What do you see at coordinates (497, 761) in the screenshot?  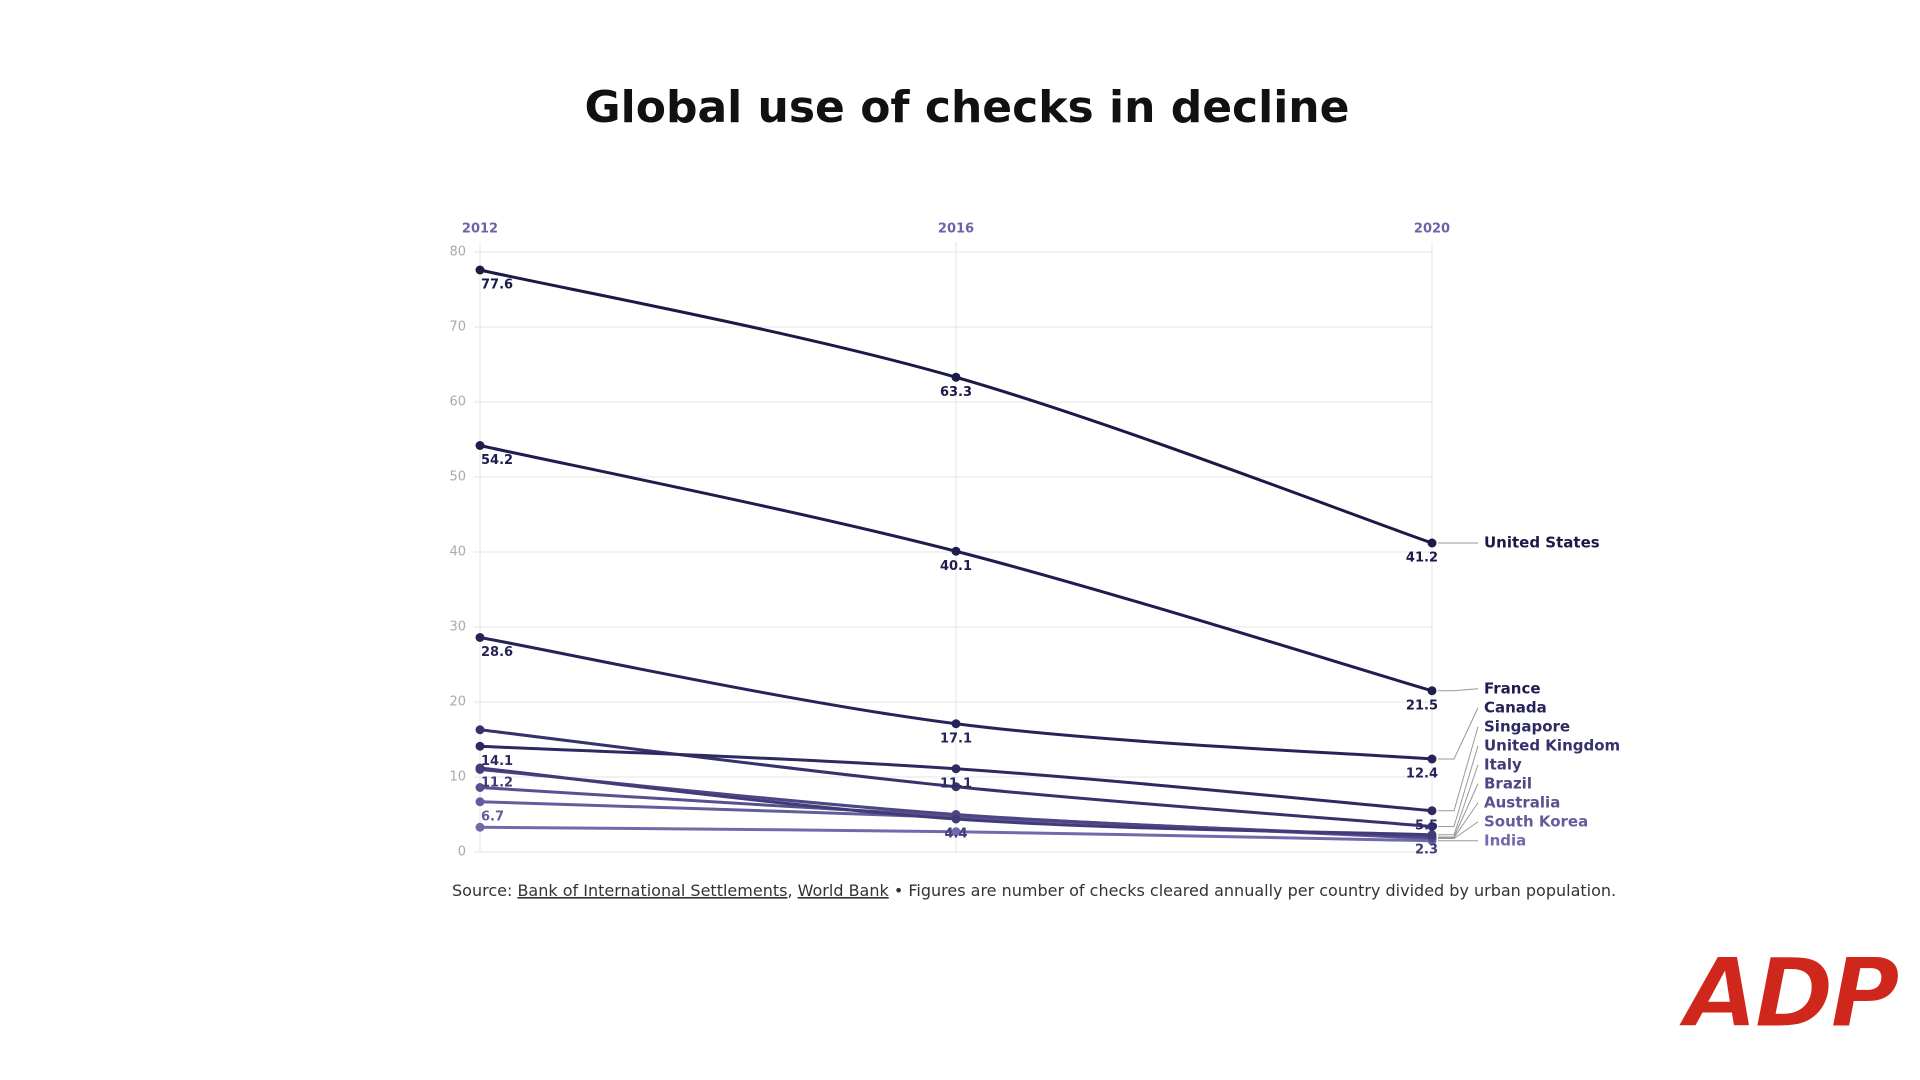 I see `value-label: 14.1` at bounding box center [497, 761].